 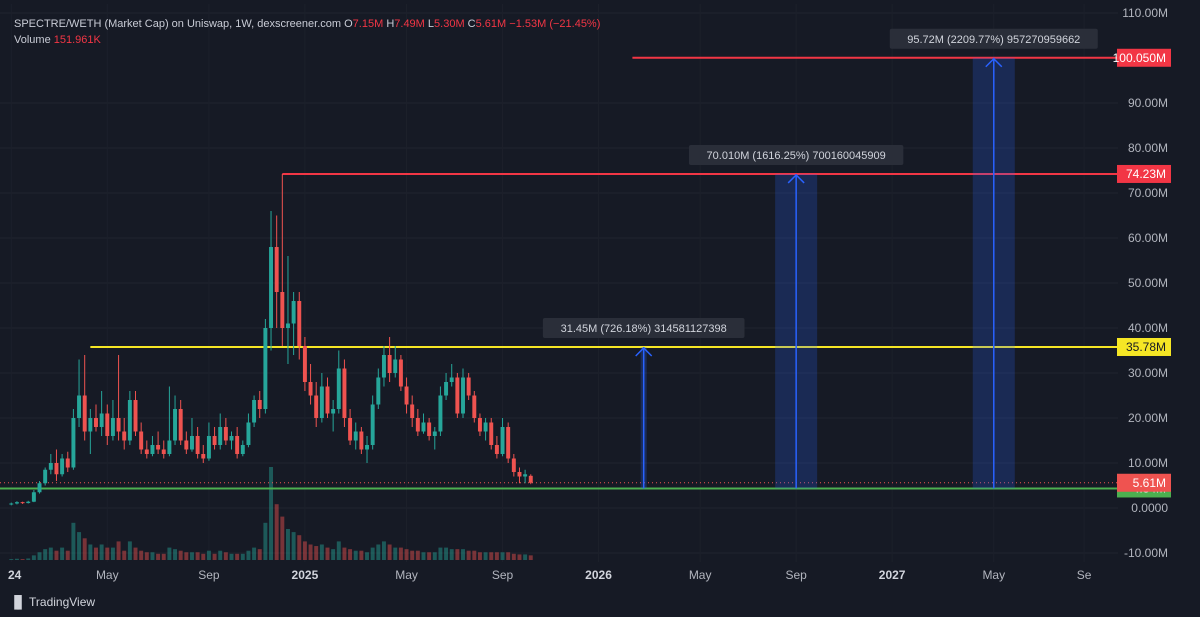 I want to click on price-tick-label: 10.00M, so click(x=1148, y=463).